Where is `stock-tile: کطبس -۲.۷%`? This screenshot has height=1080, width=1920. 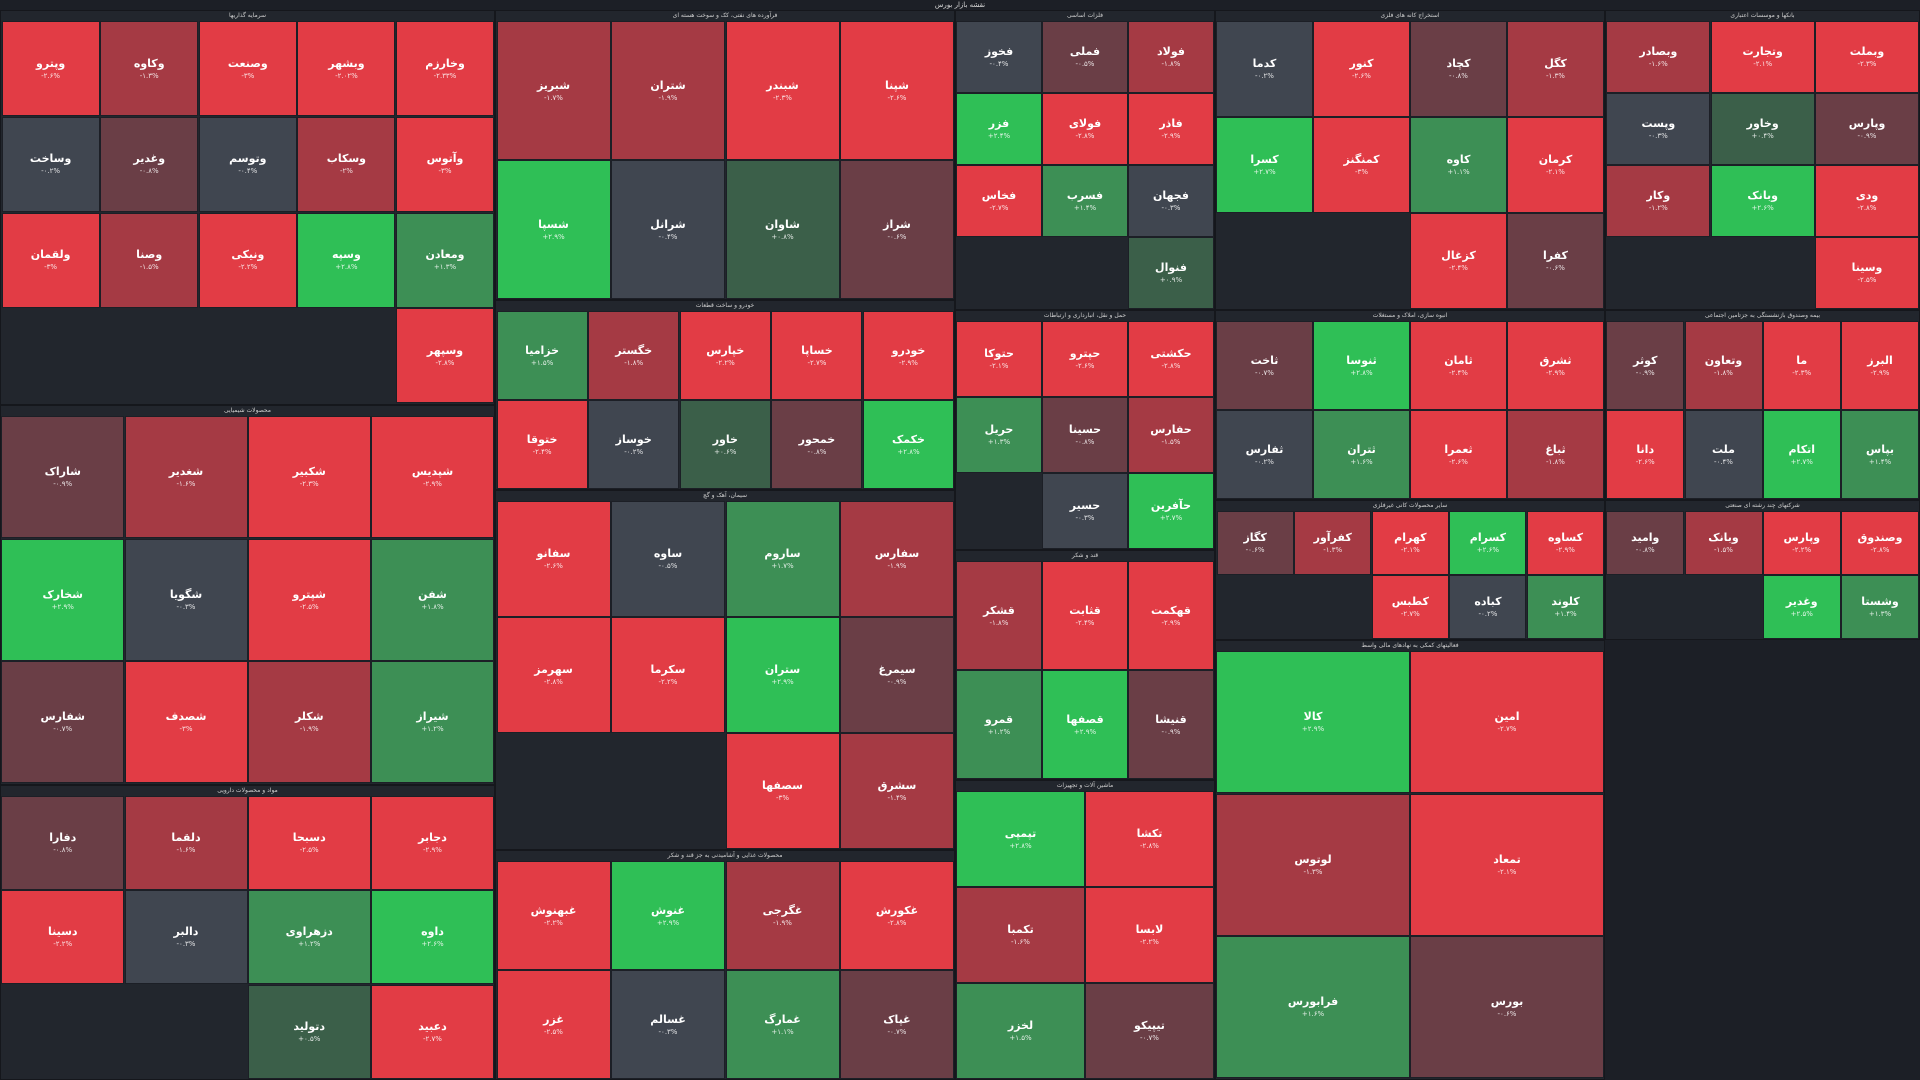 stock-tile: کطبس -۲.۷% is located at coordinates (1410, 607).